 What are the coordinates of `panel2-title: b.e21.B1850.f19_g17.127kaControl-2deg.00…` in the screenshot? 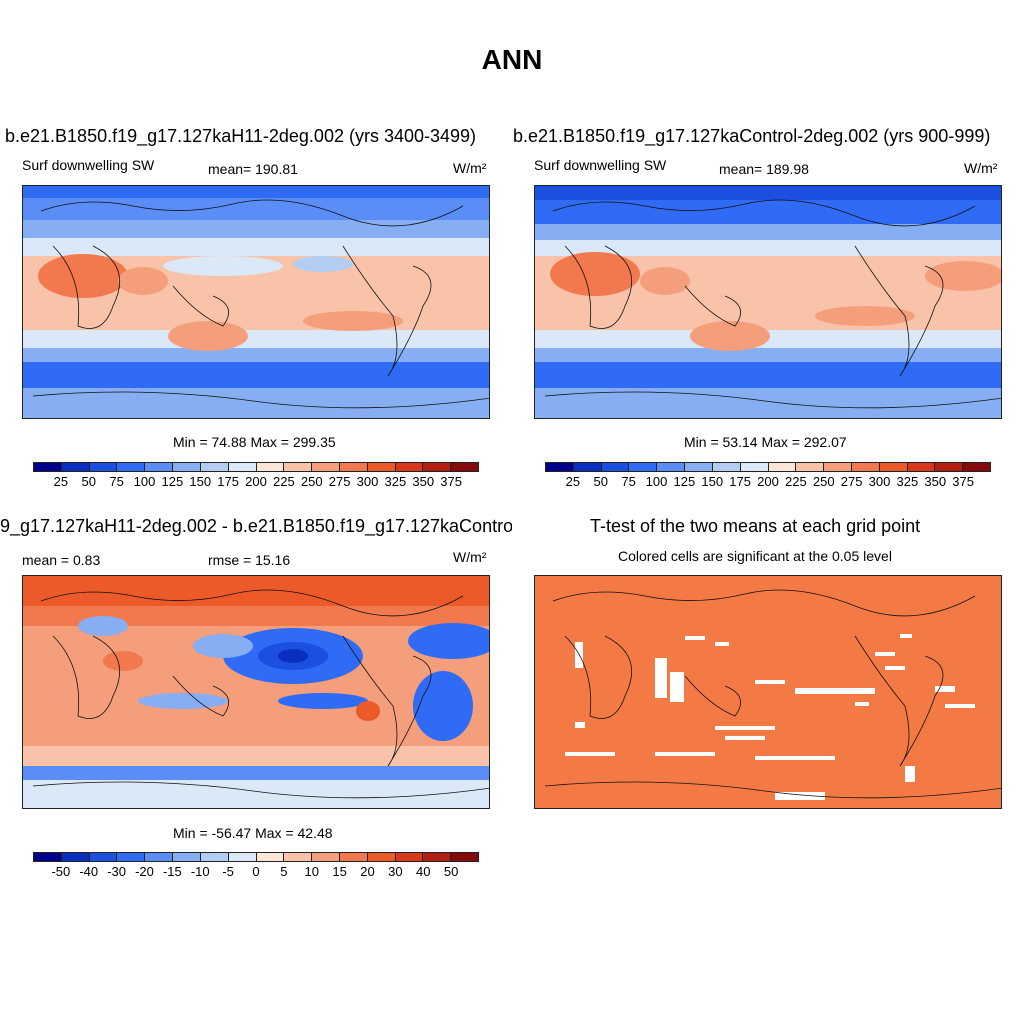 It's located at (752, 136).